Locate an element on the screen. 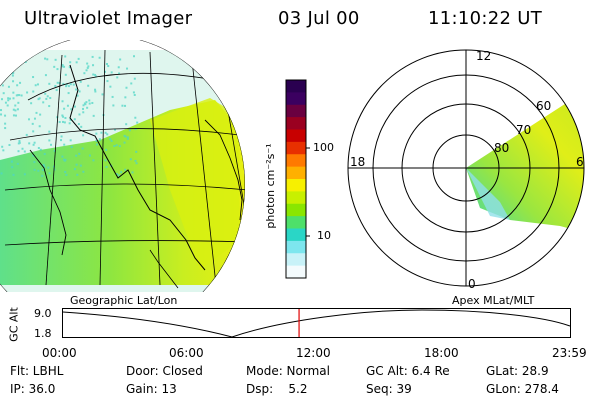 Image resolution: width=600 pixels, height=400 pixels. mlt-label-0: 0 is located at coordinates (472, 284).